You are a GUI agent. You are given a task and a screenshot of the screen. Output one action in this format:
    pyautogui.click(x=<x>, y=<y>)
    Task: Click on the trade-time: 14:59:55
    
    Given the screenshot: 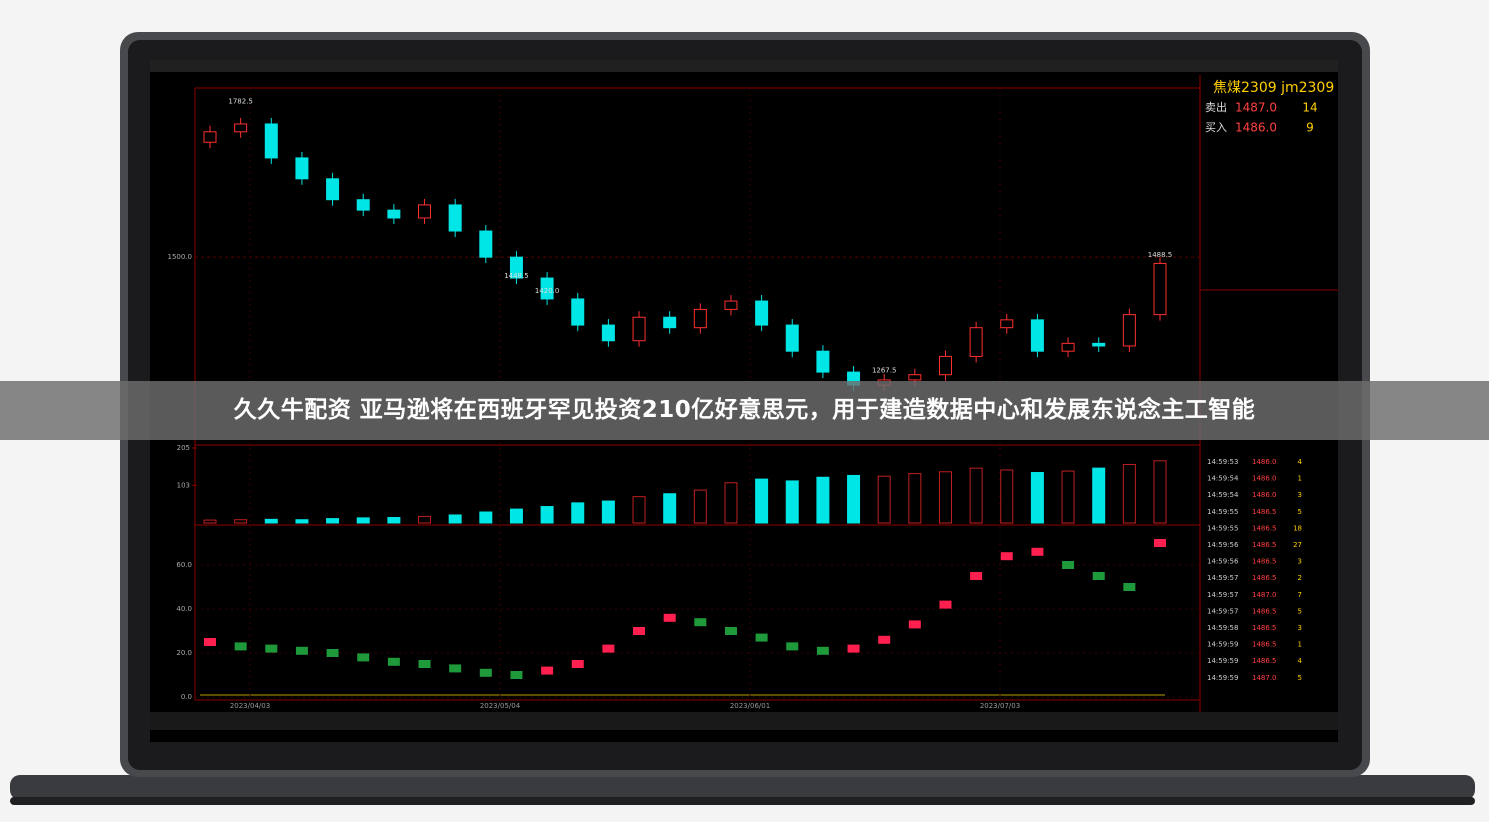 What is the action you would take?
    pyautogui.click(x=1222, y=512)
    